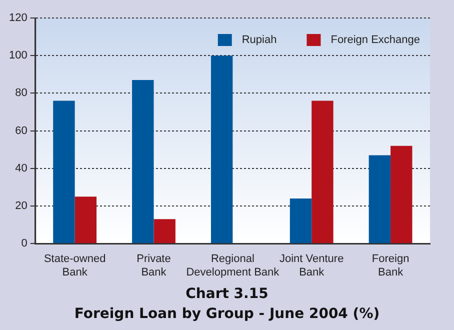 The height and width of the screenshot is (330, 454). I want to click on y-tick-label: 80, so click(21, 93).